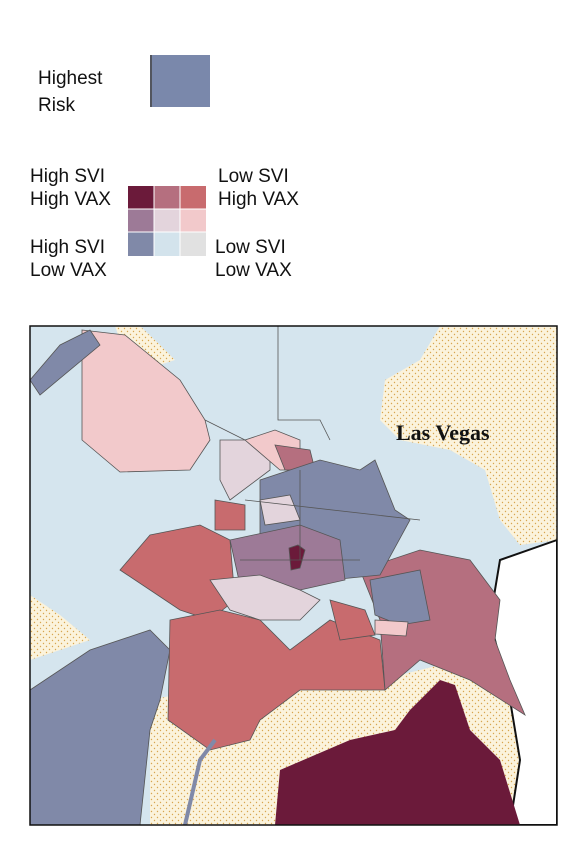 The height and width of the screenshot is (850, 574). What do you see at coordinates (443, 432) in the screenshot?
I see `city-label: Las Vegas` at bounding box center [443, 432].